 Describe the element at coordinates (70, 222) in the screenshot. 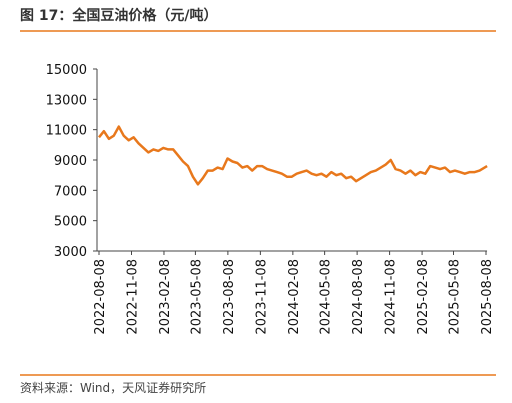

I see `y-tick-label: 5000` at that location.